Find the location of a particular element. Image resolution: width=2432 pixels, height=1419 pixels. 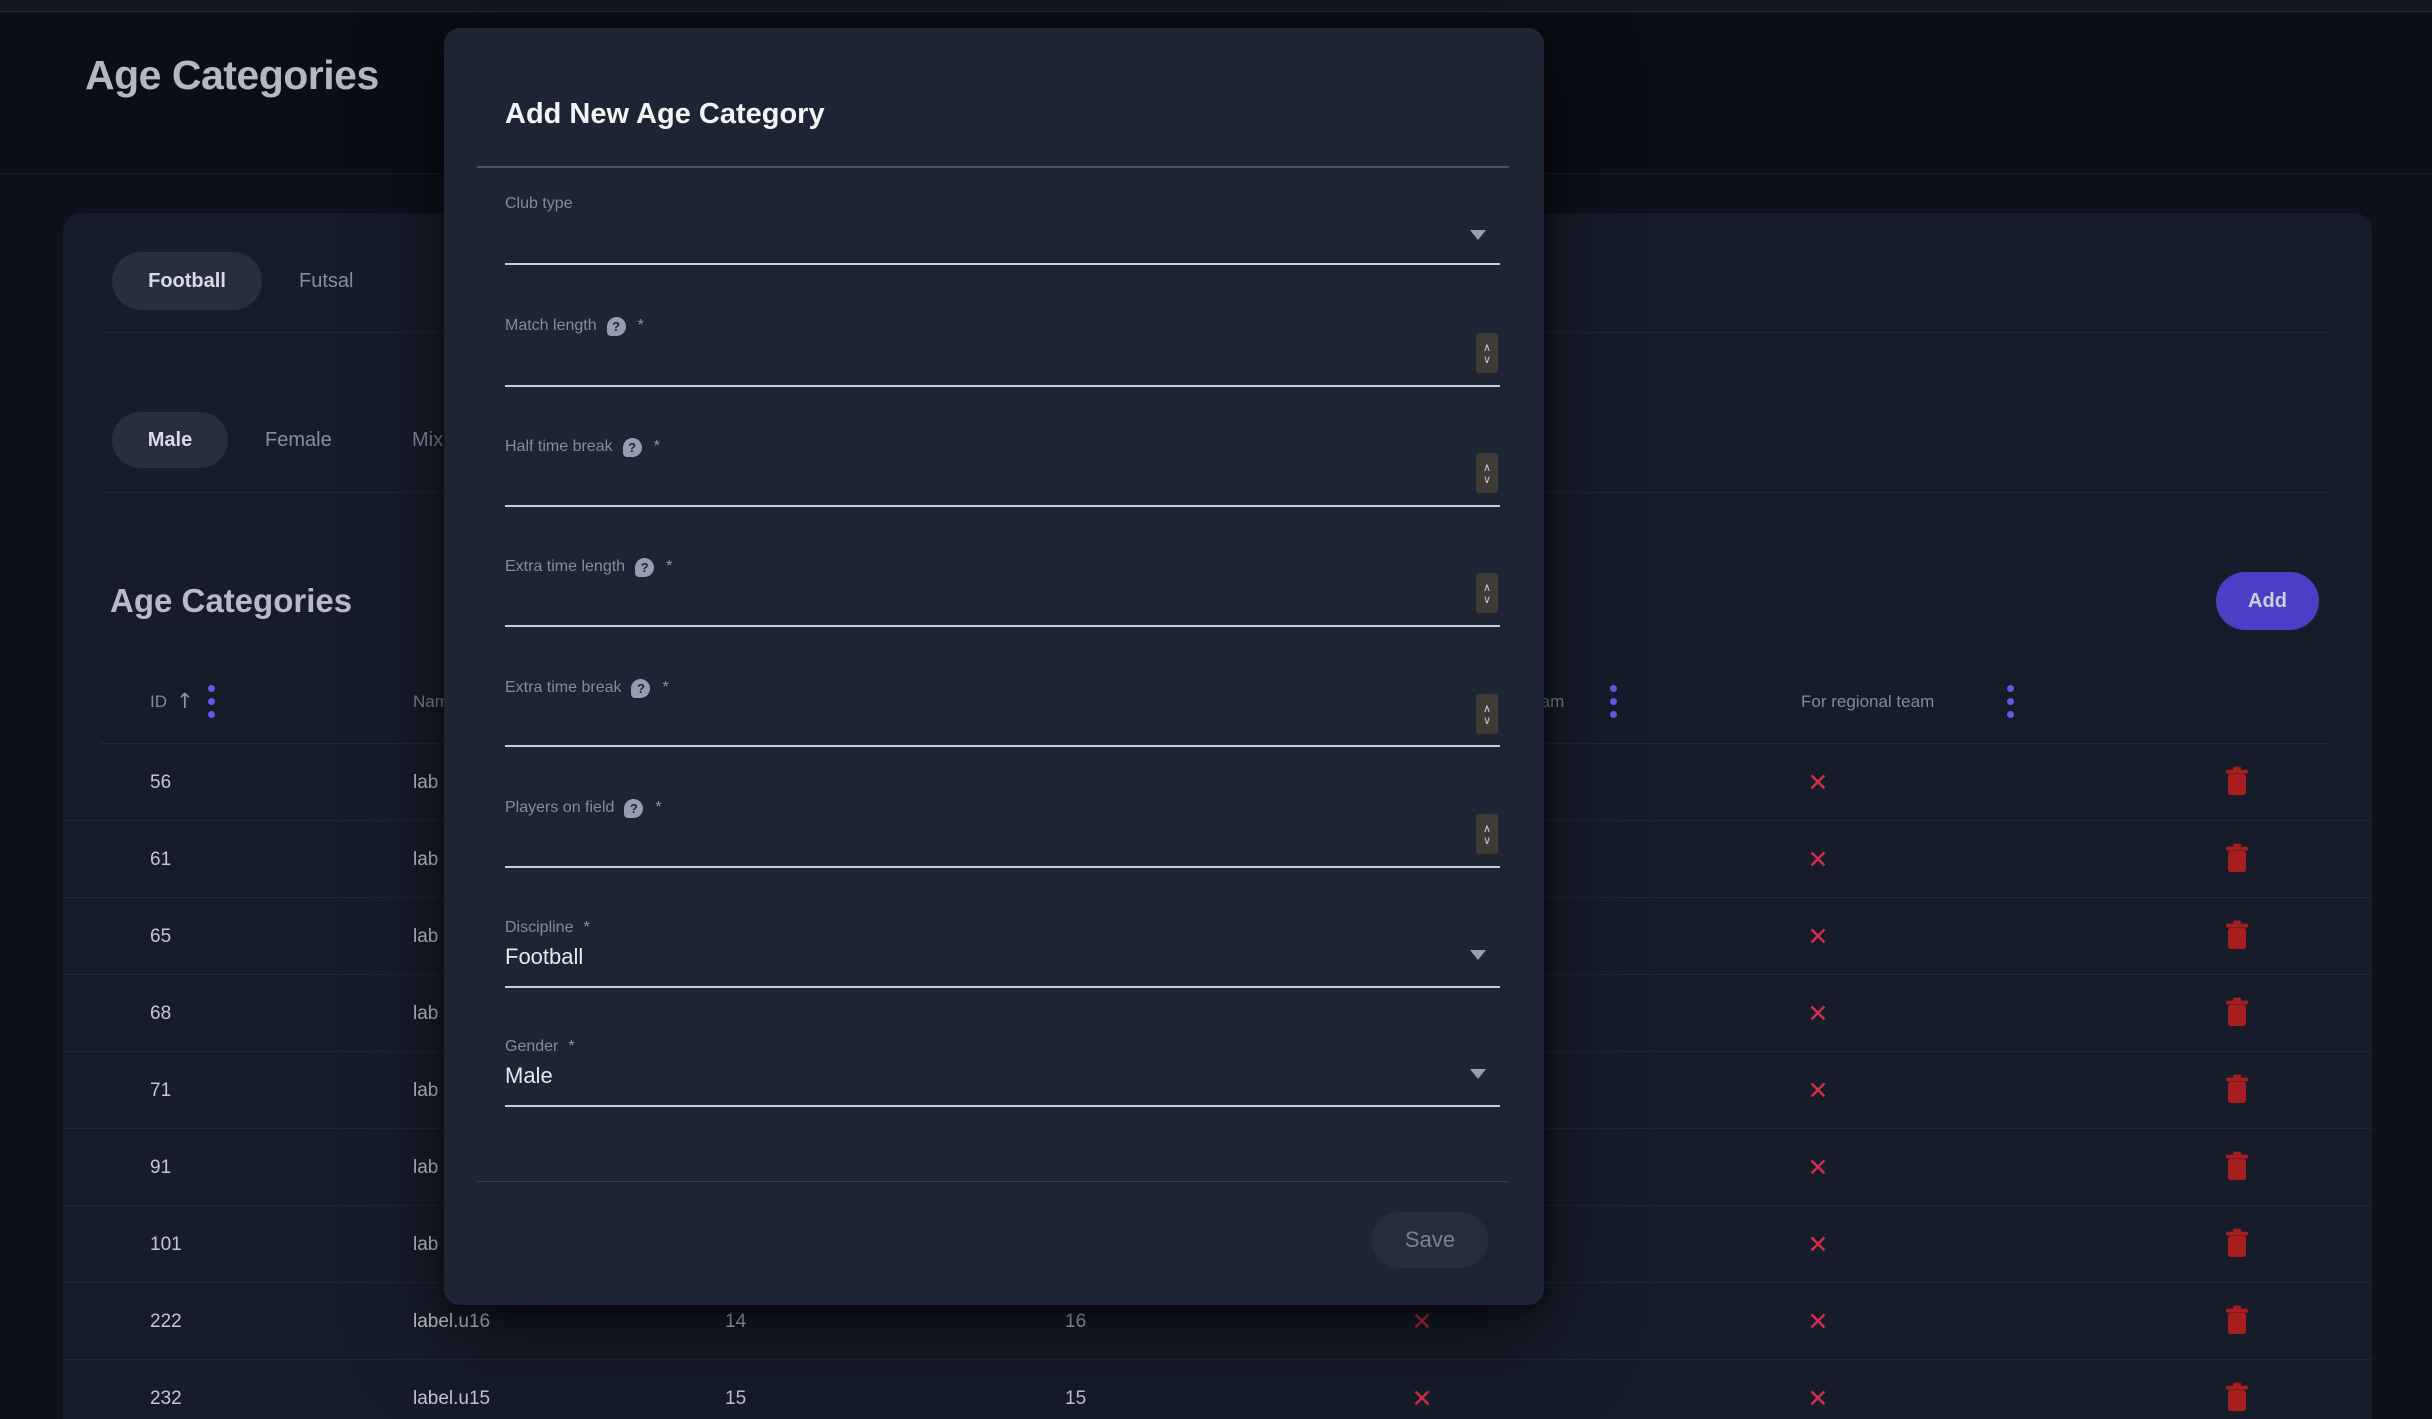

cell-id: 71 is located at coordinates (161, 1090).